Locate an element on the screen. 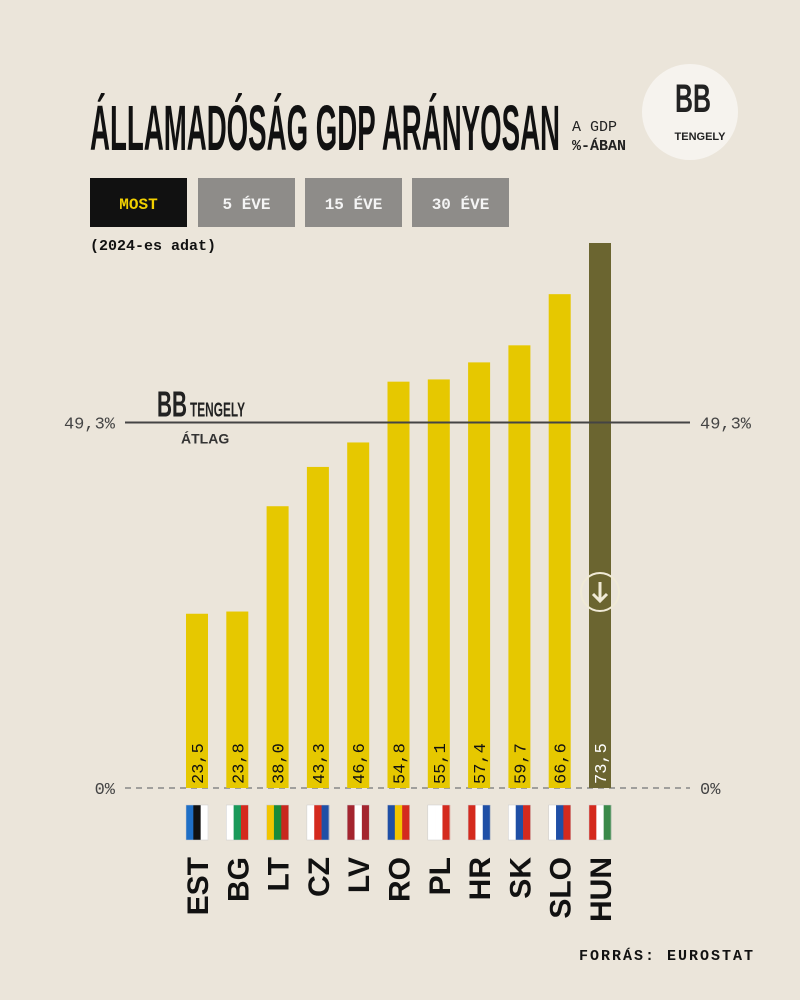  down-arrow is located at coordinates (600, 593).